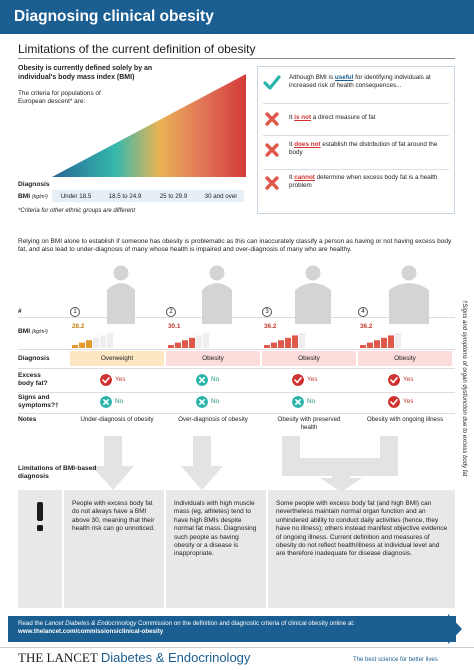 This screenshot has width=474, height=670. What do you see at coordinates (76, 183) in the screenshot?
I see `category-underweight: Underweight` at bounding box center [76, 183].